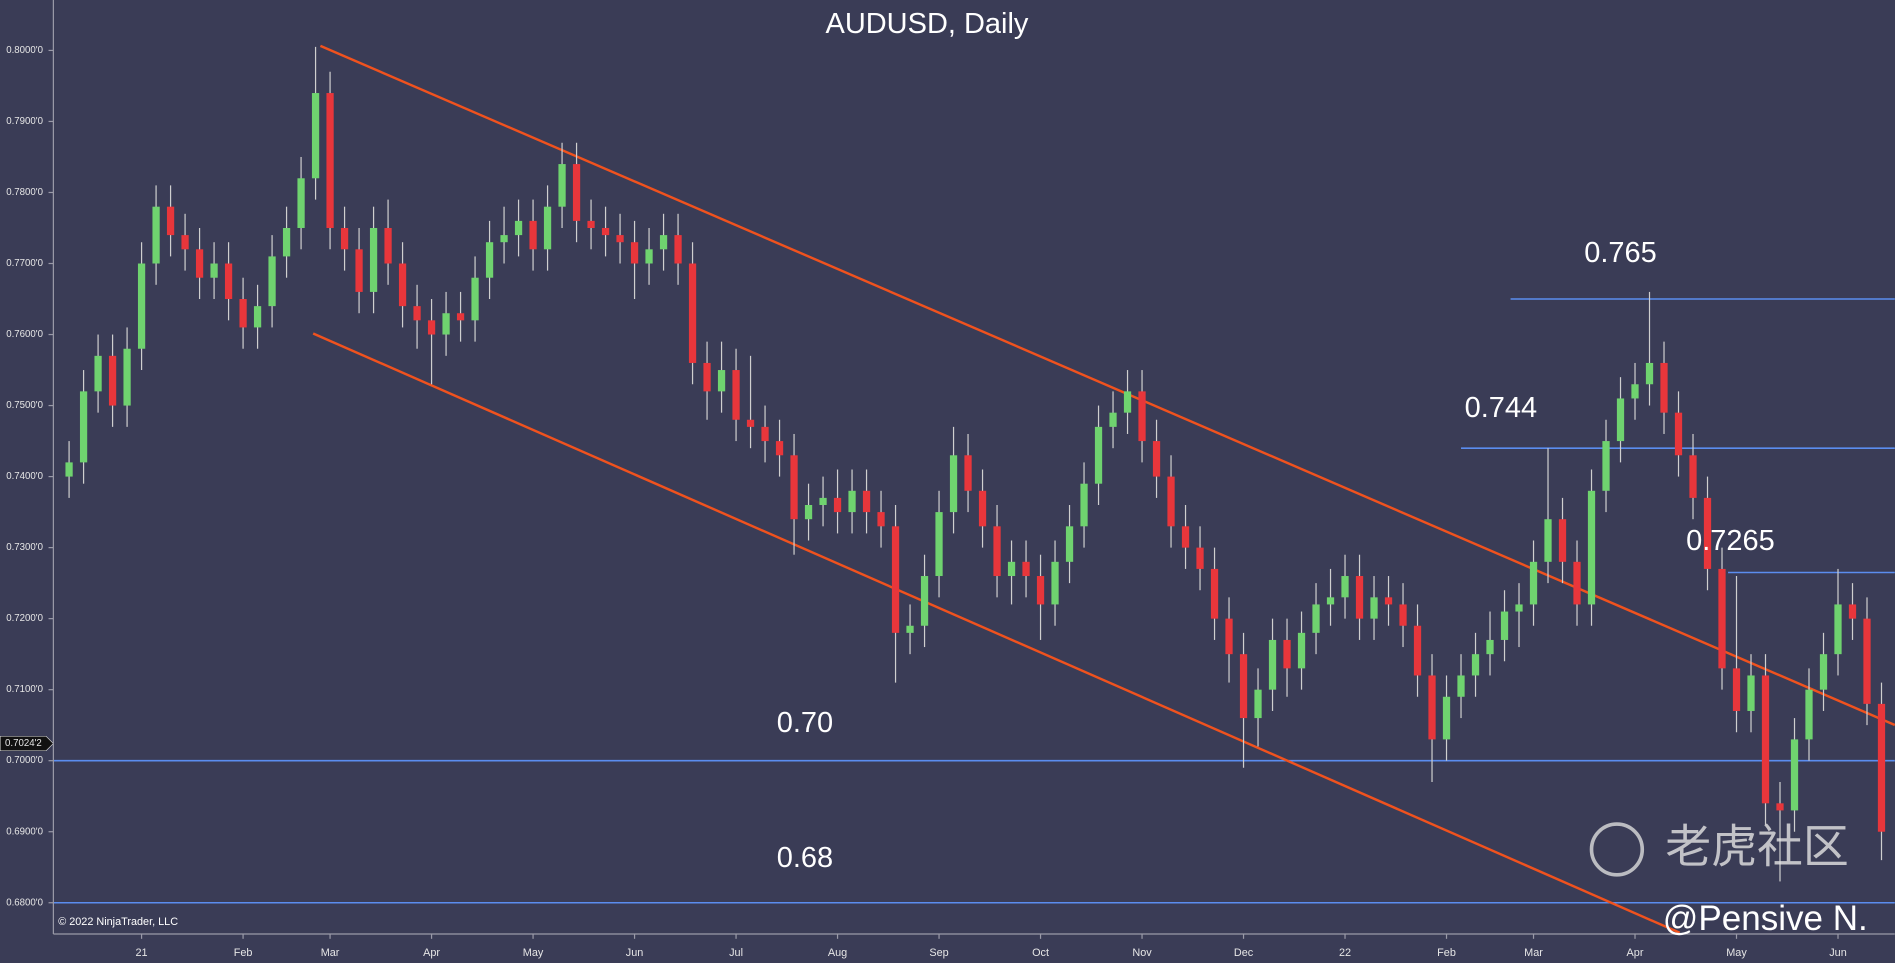 This screenshot has height=963, width=1895. I want to click on x-tick-label: Sep, so click(938, 953).